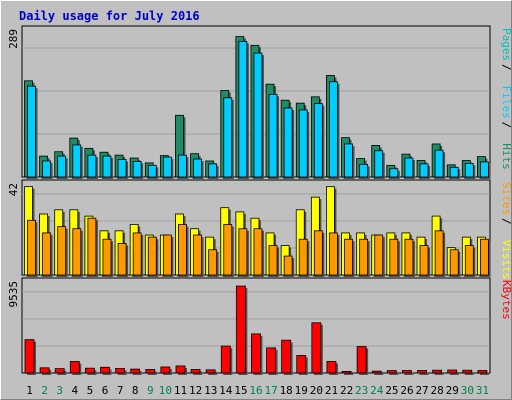 The height and width of the screenshot is (400, 512). What do you see at coordinates (150, 390) in the screenshot?
I see `x-tick-day-9: 9` at bounding box center [150, 390].